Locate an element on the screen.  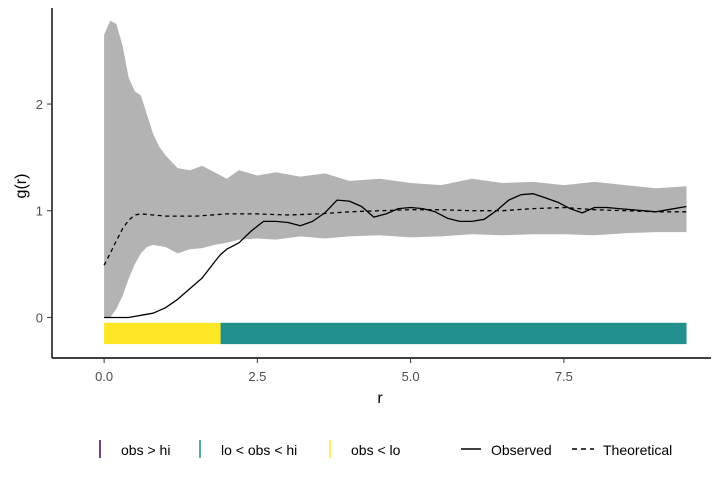
x-tick-label: 5.0 is located at coordinates (411, 376).